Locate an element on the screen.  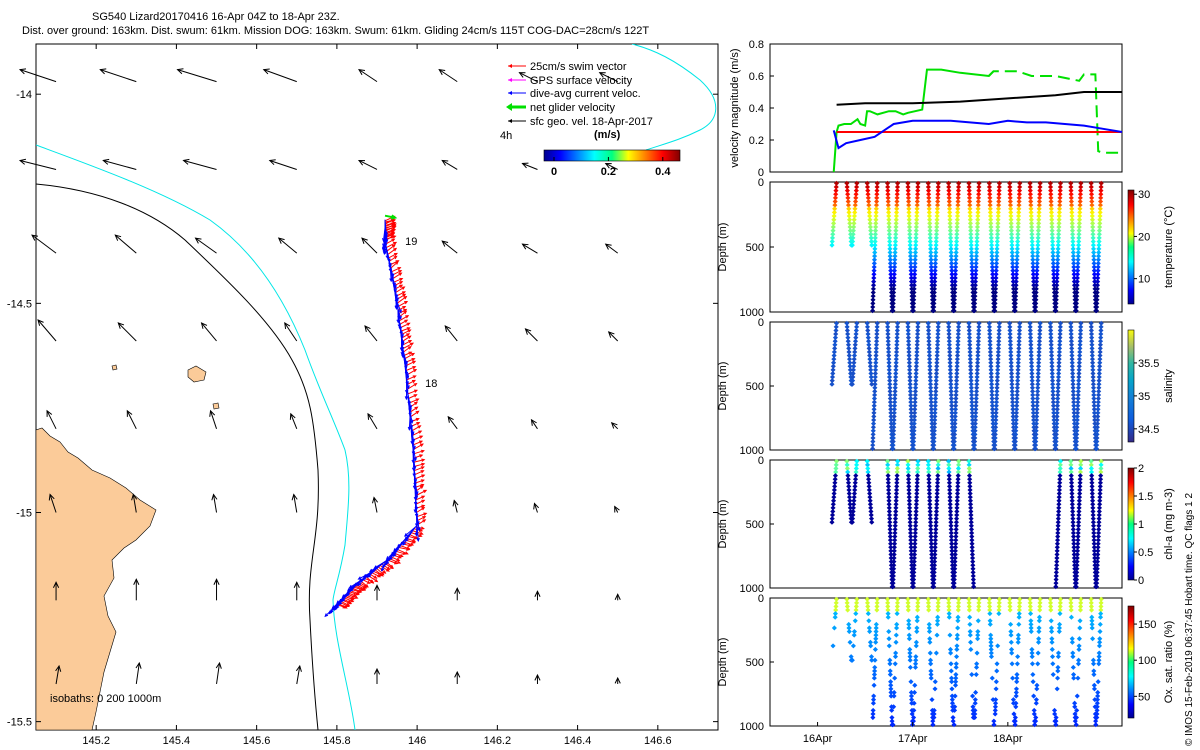
colorbar-tick-label: 35 is located at coordinates (1144, 397).